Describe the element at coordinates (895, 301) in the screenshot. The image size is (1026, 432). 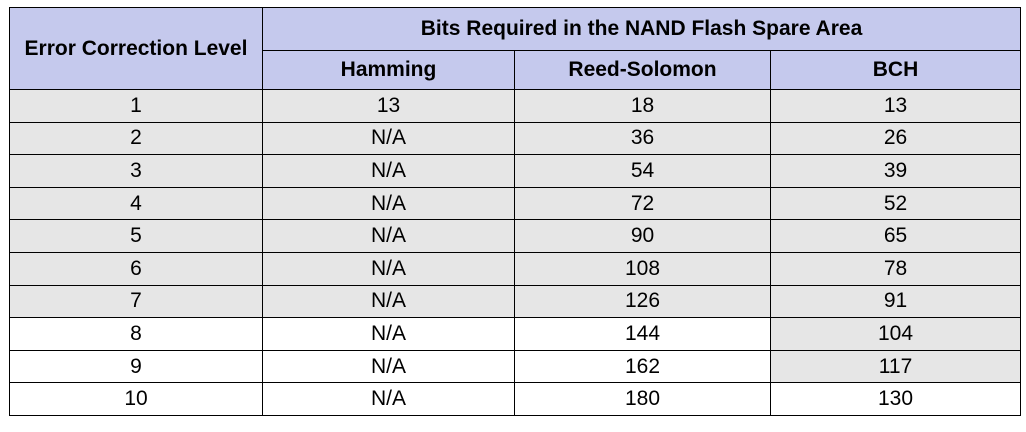
I see `cell-bch: 91` at that location.